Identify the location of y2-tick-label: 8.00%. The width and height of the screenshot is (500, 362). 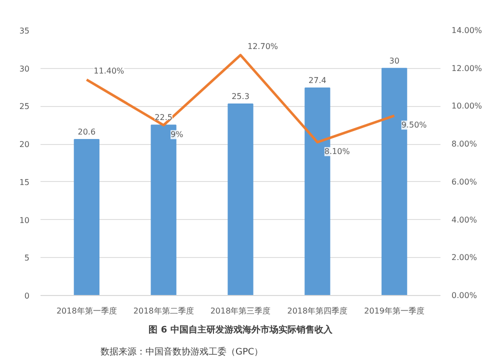
(465, 144).